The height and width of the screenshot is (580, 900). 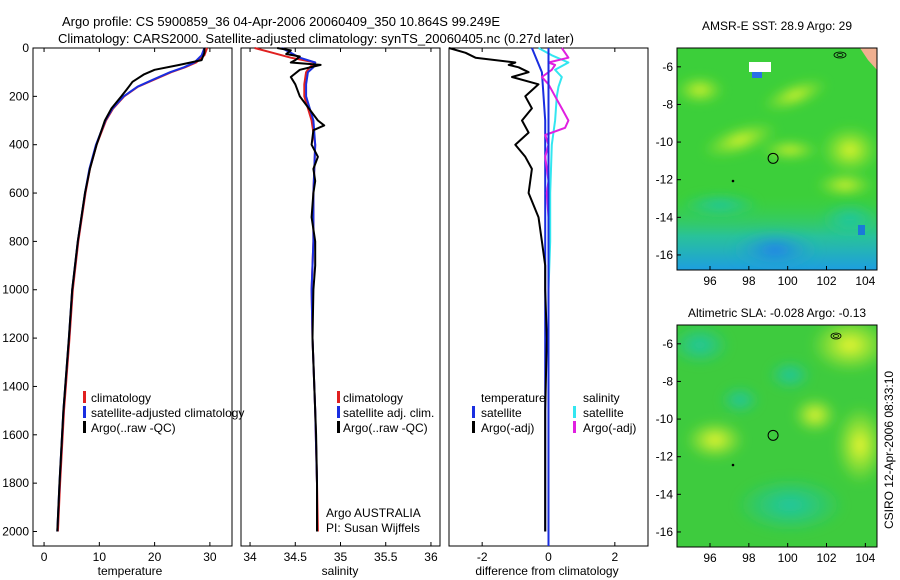 I want to click on x-tick-label: 20, so click(x=155, y=557).